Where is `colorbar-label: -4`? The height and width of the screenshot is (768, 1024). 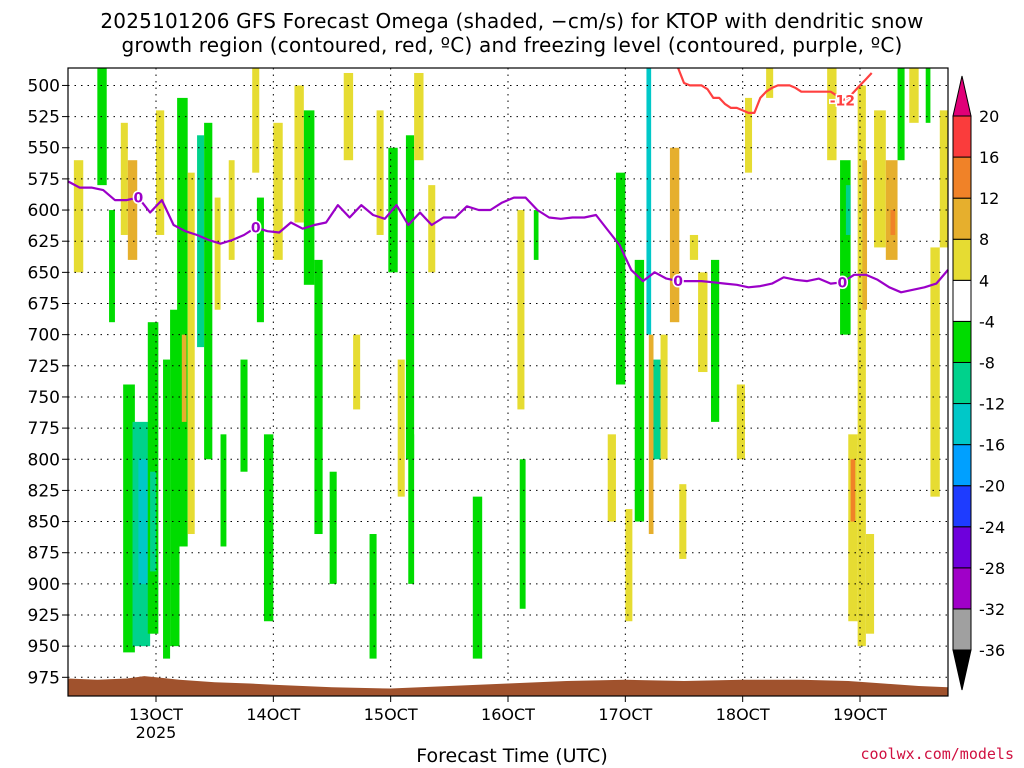 colorbar-label: -4 is located at coordinates (987, 321).